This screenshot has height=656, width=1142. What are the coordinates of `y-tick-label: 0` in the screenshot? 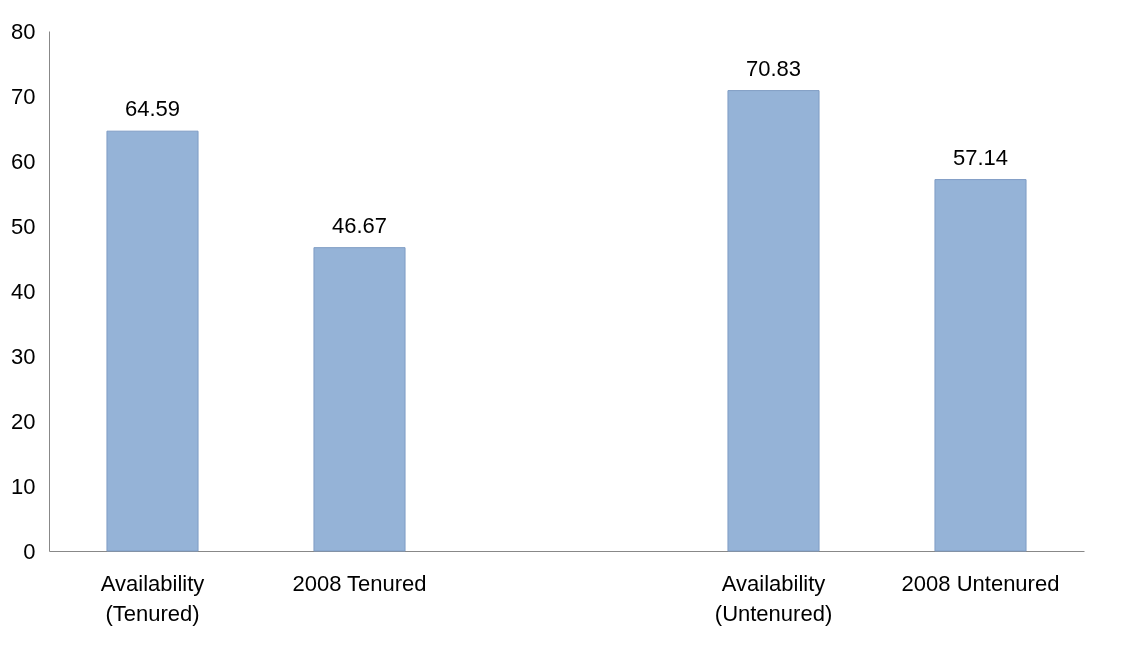 It's located at (29, 551).